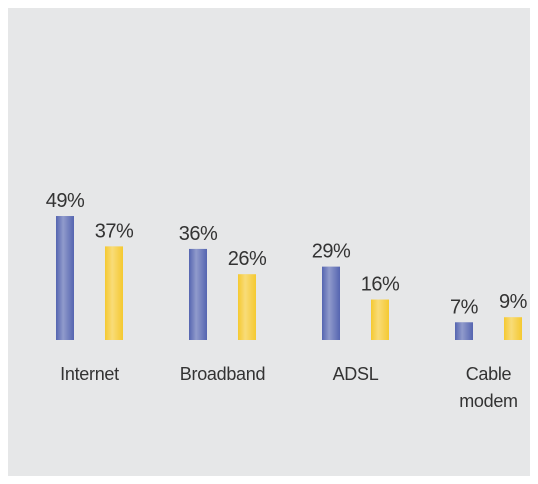 This screenshot has height=484, width=538. What do you see at coordinates (247, 259) in the screenshot?
I see `data-label: 26%` at bounding box center [247, 259].